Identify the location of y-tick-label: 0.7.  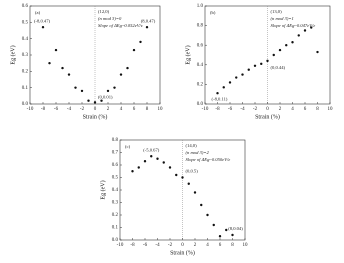
(115, 153).